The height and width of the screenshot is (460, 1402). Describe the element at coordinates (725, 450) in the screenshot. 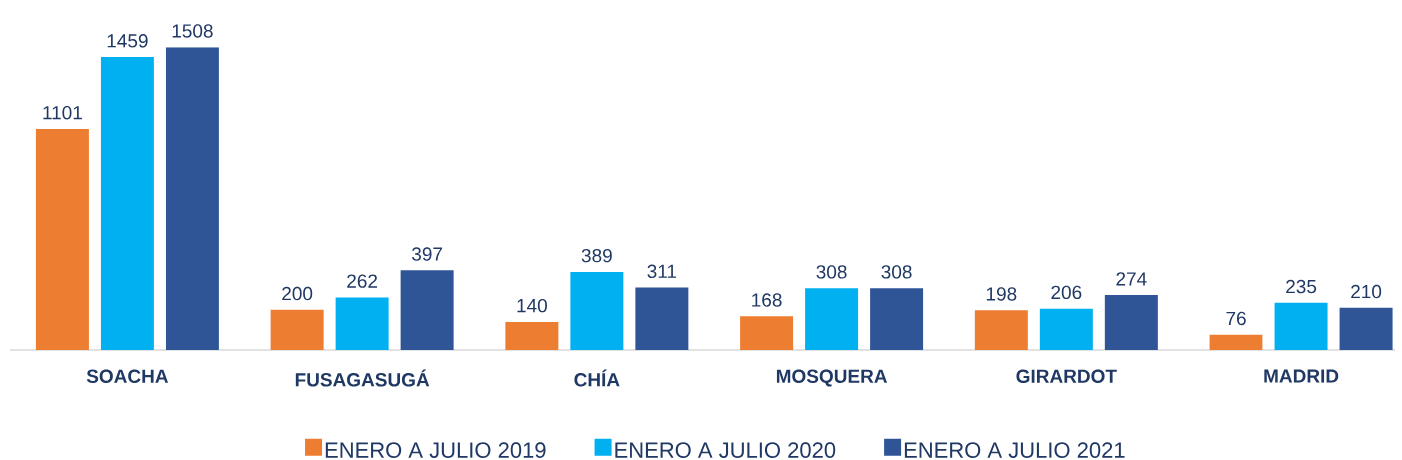

I see `legend-label: ENERO A JULIO 2020` at that location.